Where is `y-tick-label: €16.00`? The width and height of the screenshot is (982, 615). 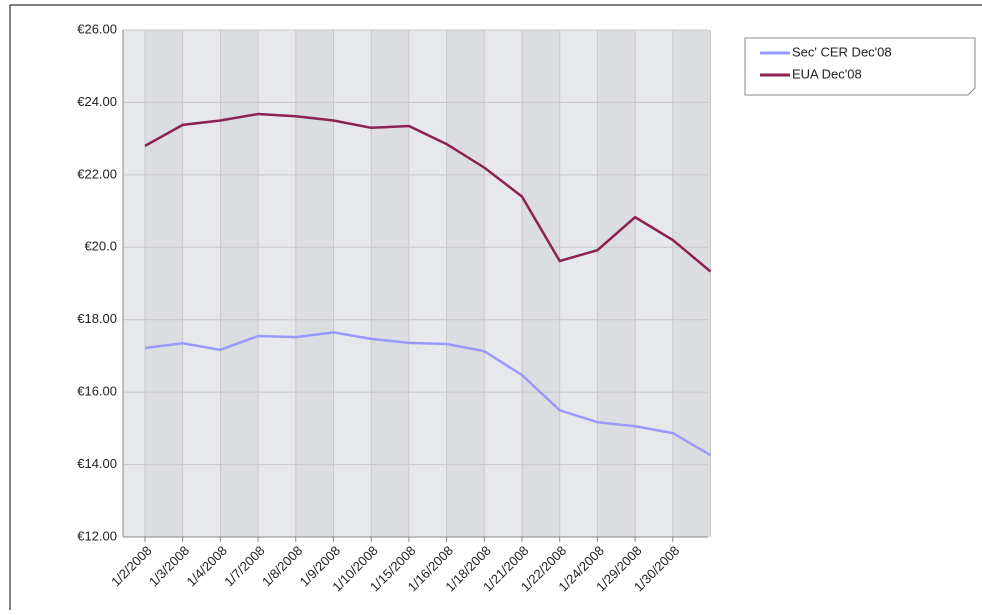
y-tick-label: €16.00 is located at coordinates (97, 391).